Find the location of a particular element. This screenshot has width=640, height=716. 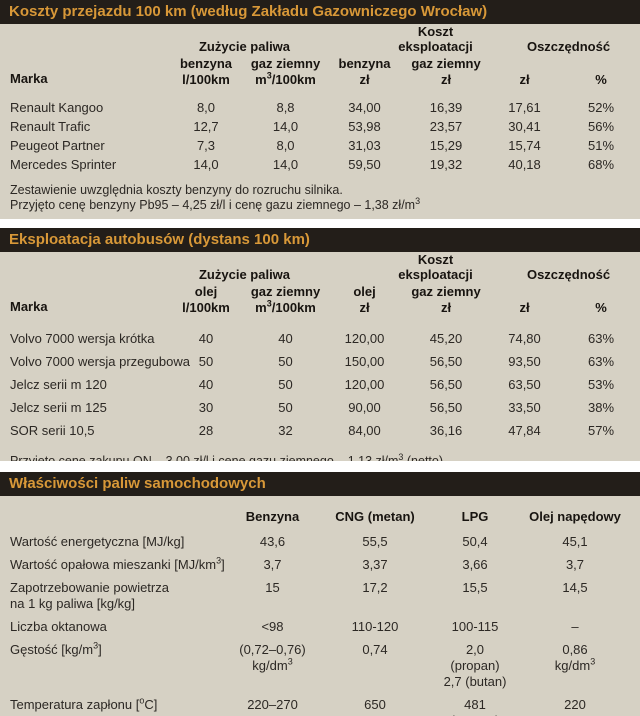

cell-value: 7,3 is located at coordinates (206, 145).